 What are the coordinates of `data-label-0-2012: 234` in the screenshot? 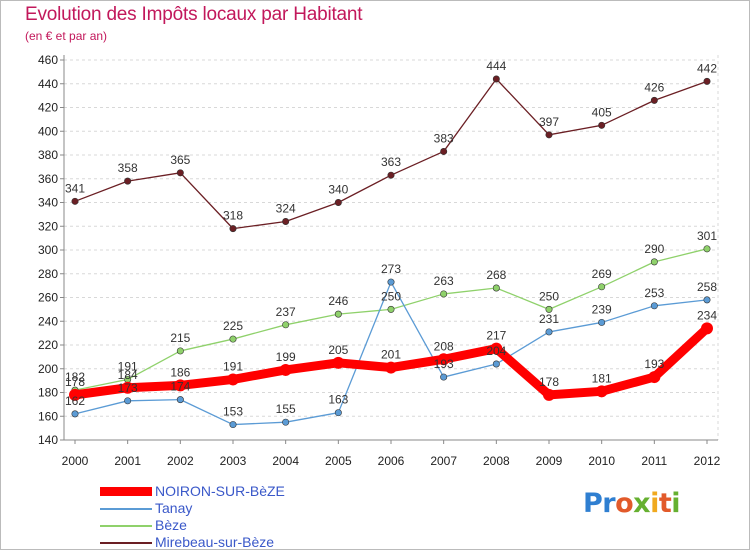 It's located at (707, 315).